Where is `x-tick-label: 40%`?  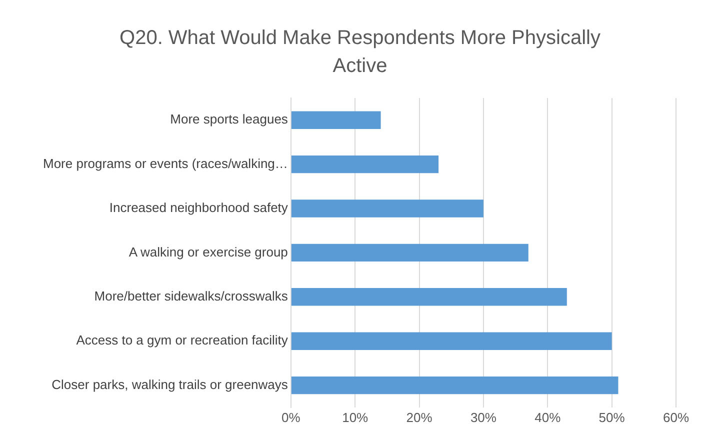 x-tick-label: 40% is located at coordinates (548, 417).